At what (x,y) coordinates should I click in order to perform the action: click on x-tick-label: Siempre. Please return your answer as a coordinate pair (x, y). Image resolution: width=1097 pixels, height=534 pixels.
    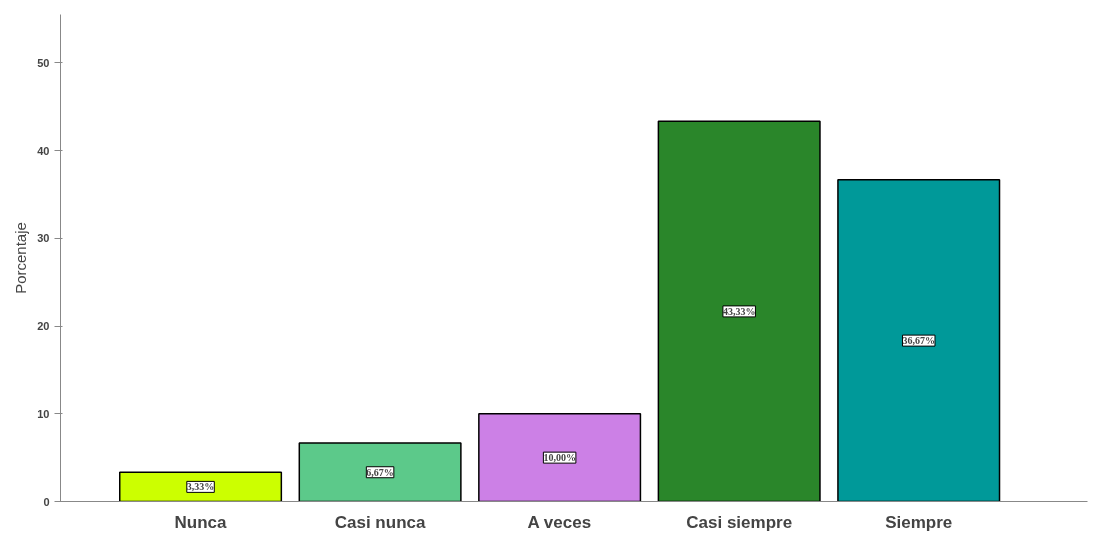
    Looking at the image, I should click on (919, 522).